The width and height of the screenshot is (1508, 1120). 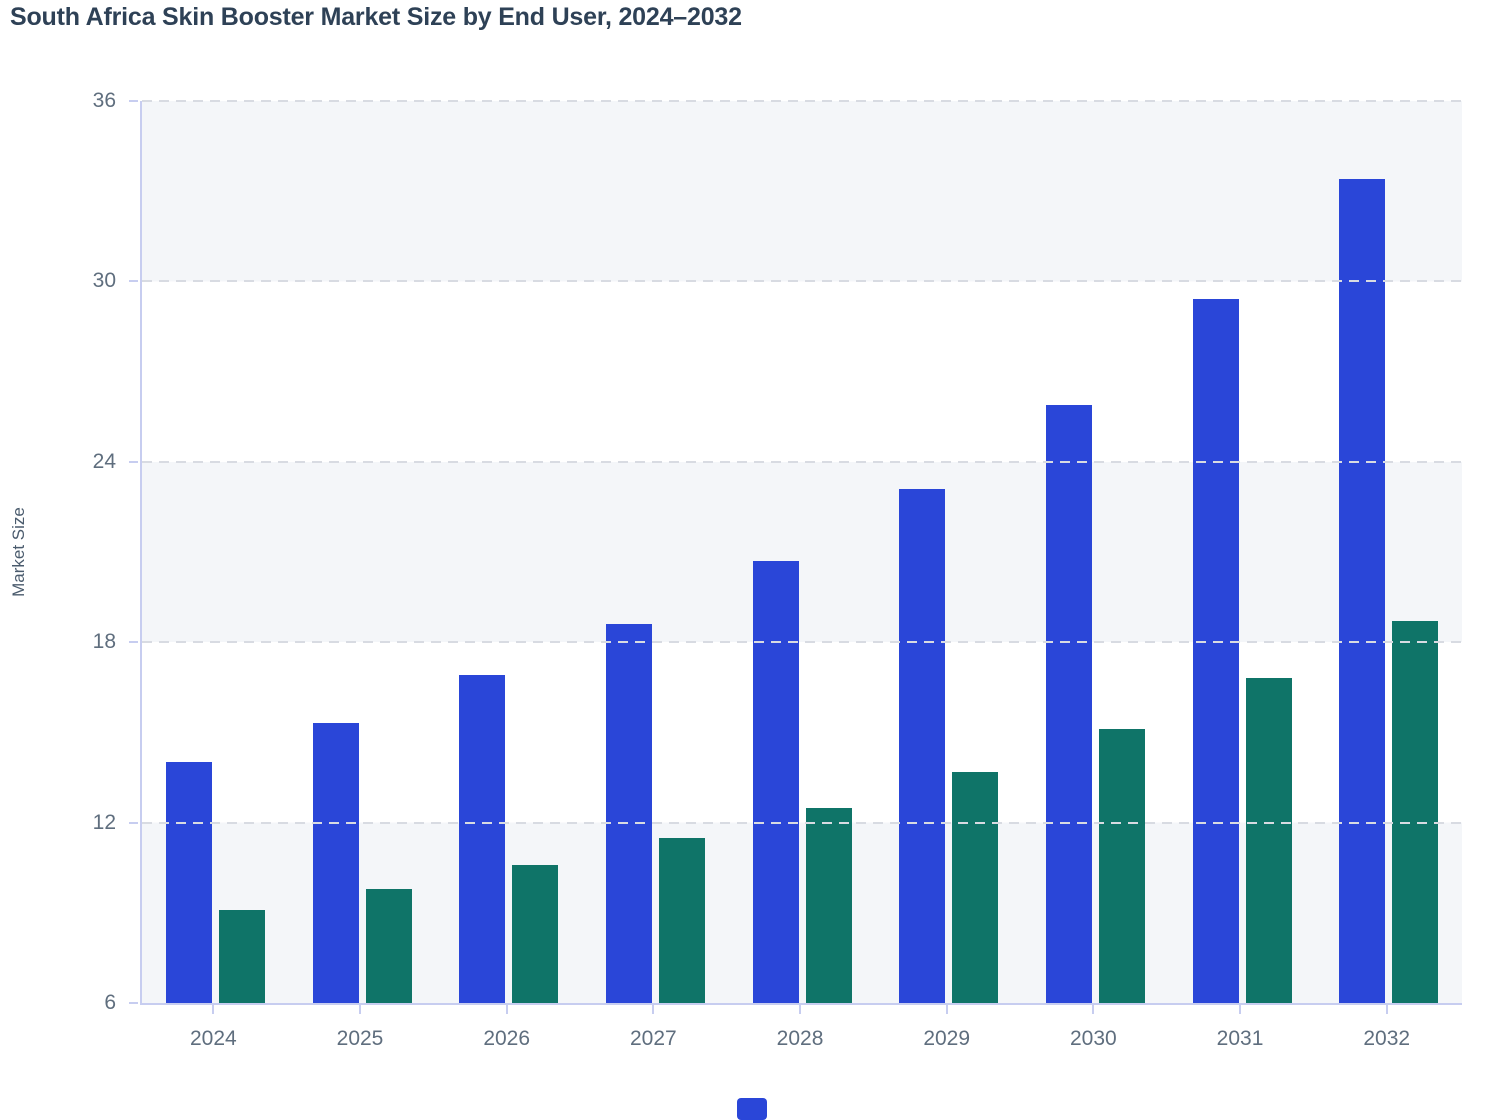 I want to click on y-tick-label-18: 18, so click(x=104, y=642).